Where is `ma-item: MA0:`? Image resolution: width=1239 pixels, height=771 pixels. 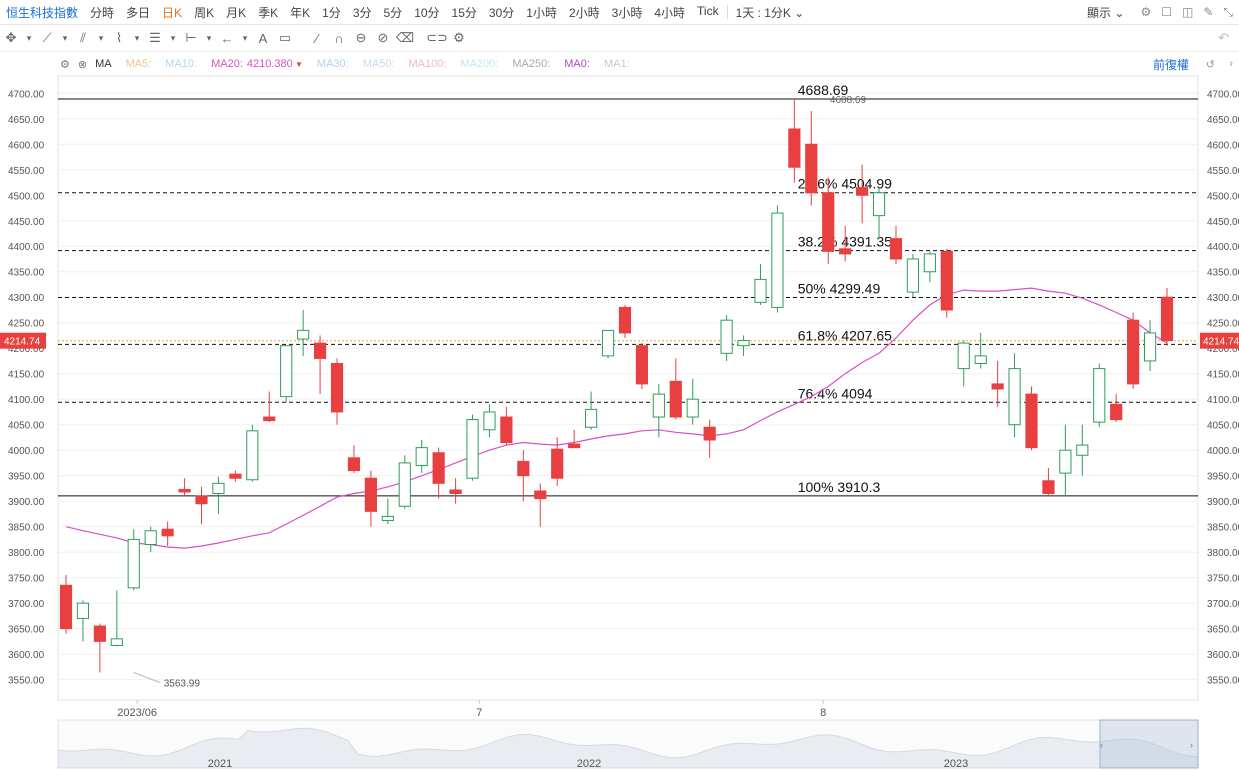
ma-item: MA0: is located at coordinates (577, 64).